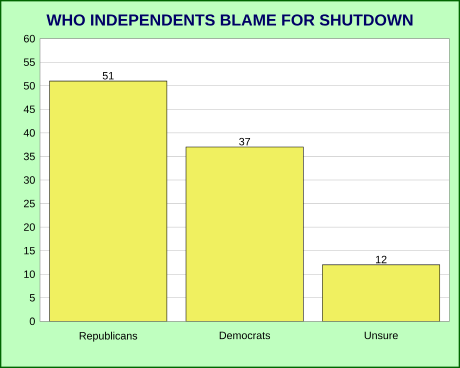 The width and height of the screenshot is (460, 368). What do you see at coordinates (32, 322) in the screenshot?
I see `y-tick-label: 0` at bounding box center [32, 322].